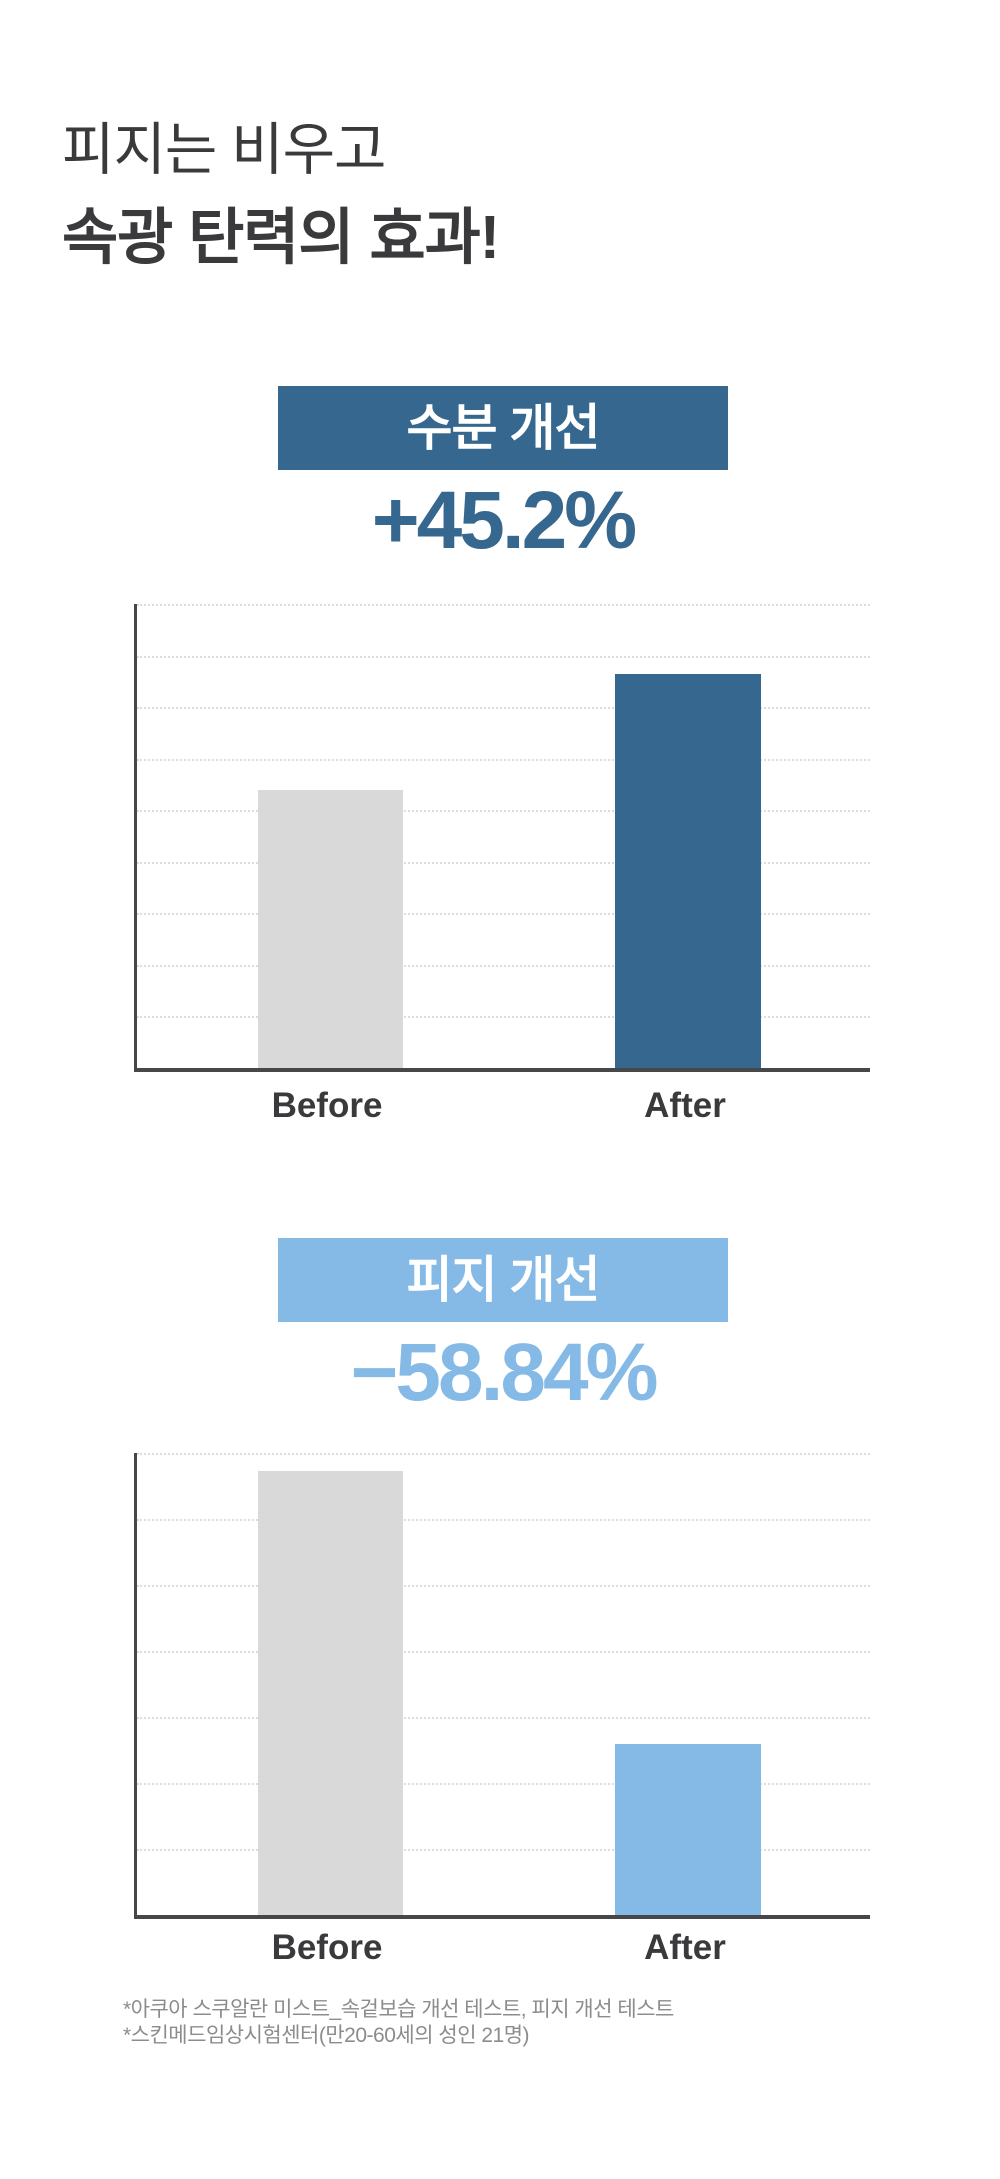  What do you see at coordinates (503, 1280) in the screenshot?
I see `sebum-badge: 피지 개선` at bounding box center [503, 1280].